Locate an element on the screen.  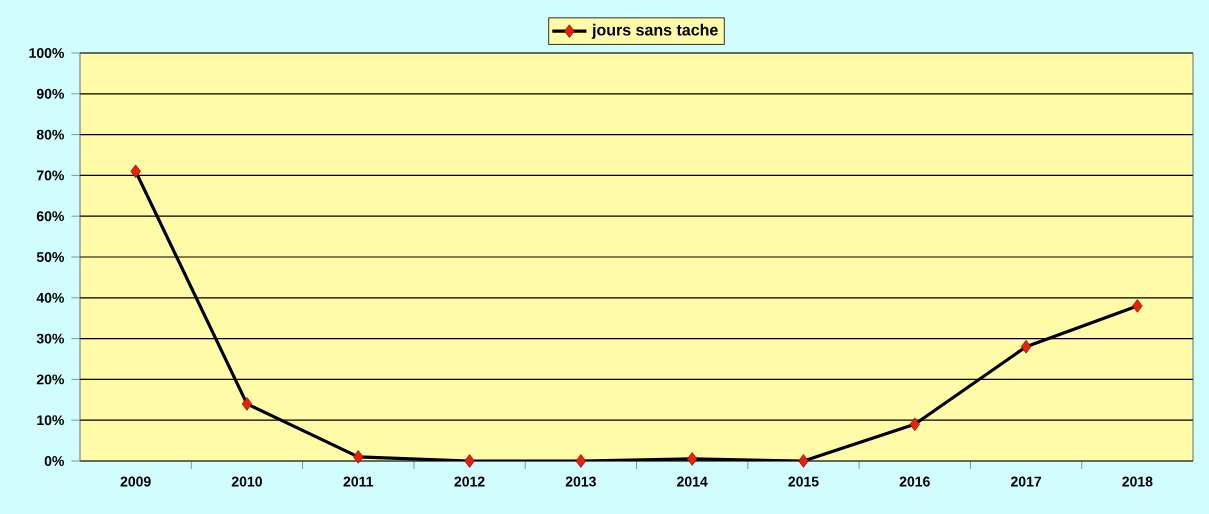
x-tick-label: 2018 is located at coordinates (1137, 481).